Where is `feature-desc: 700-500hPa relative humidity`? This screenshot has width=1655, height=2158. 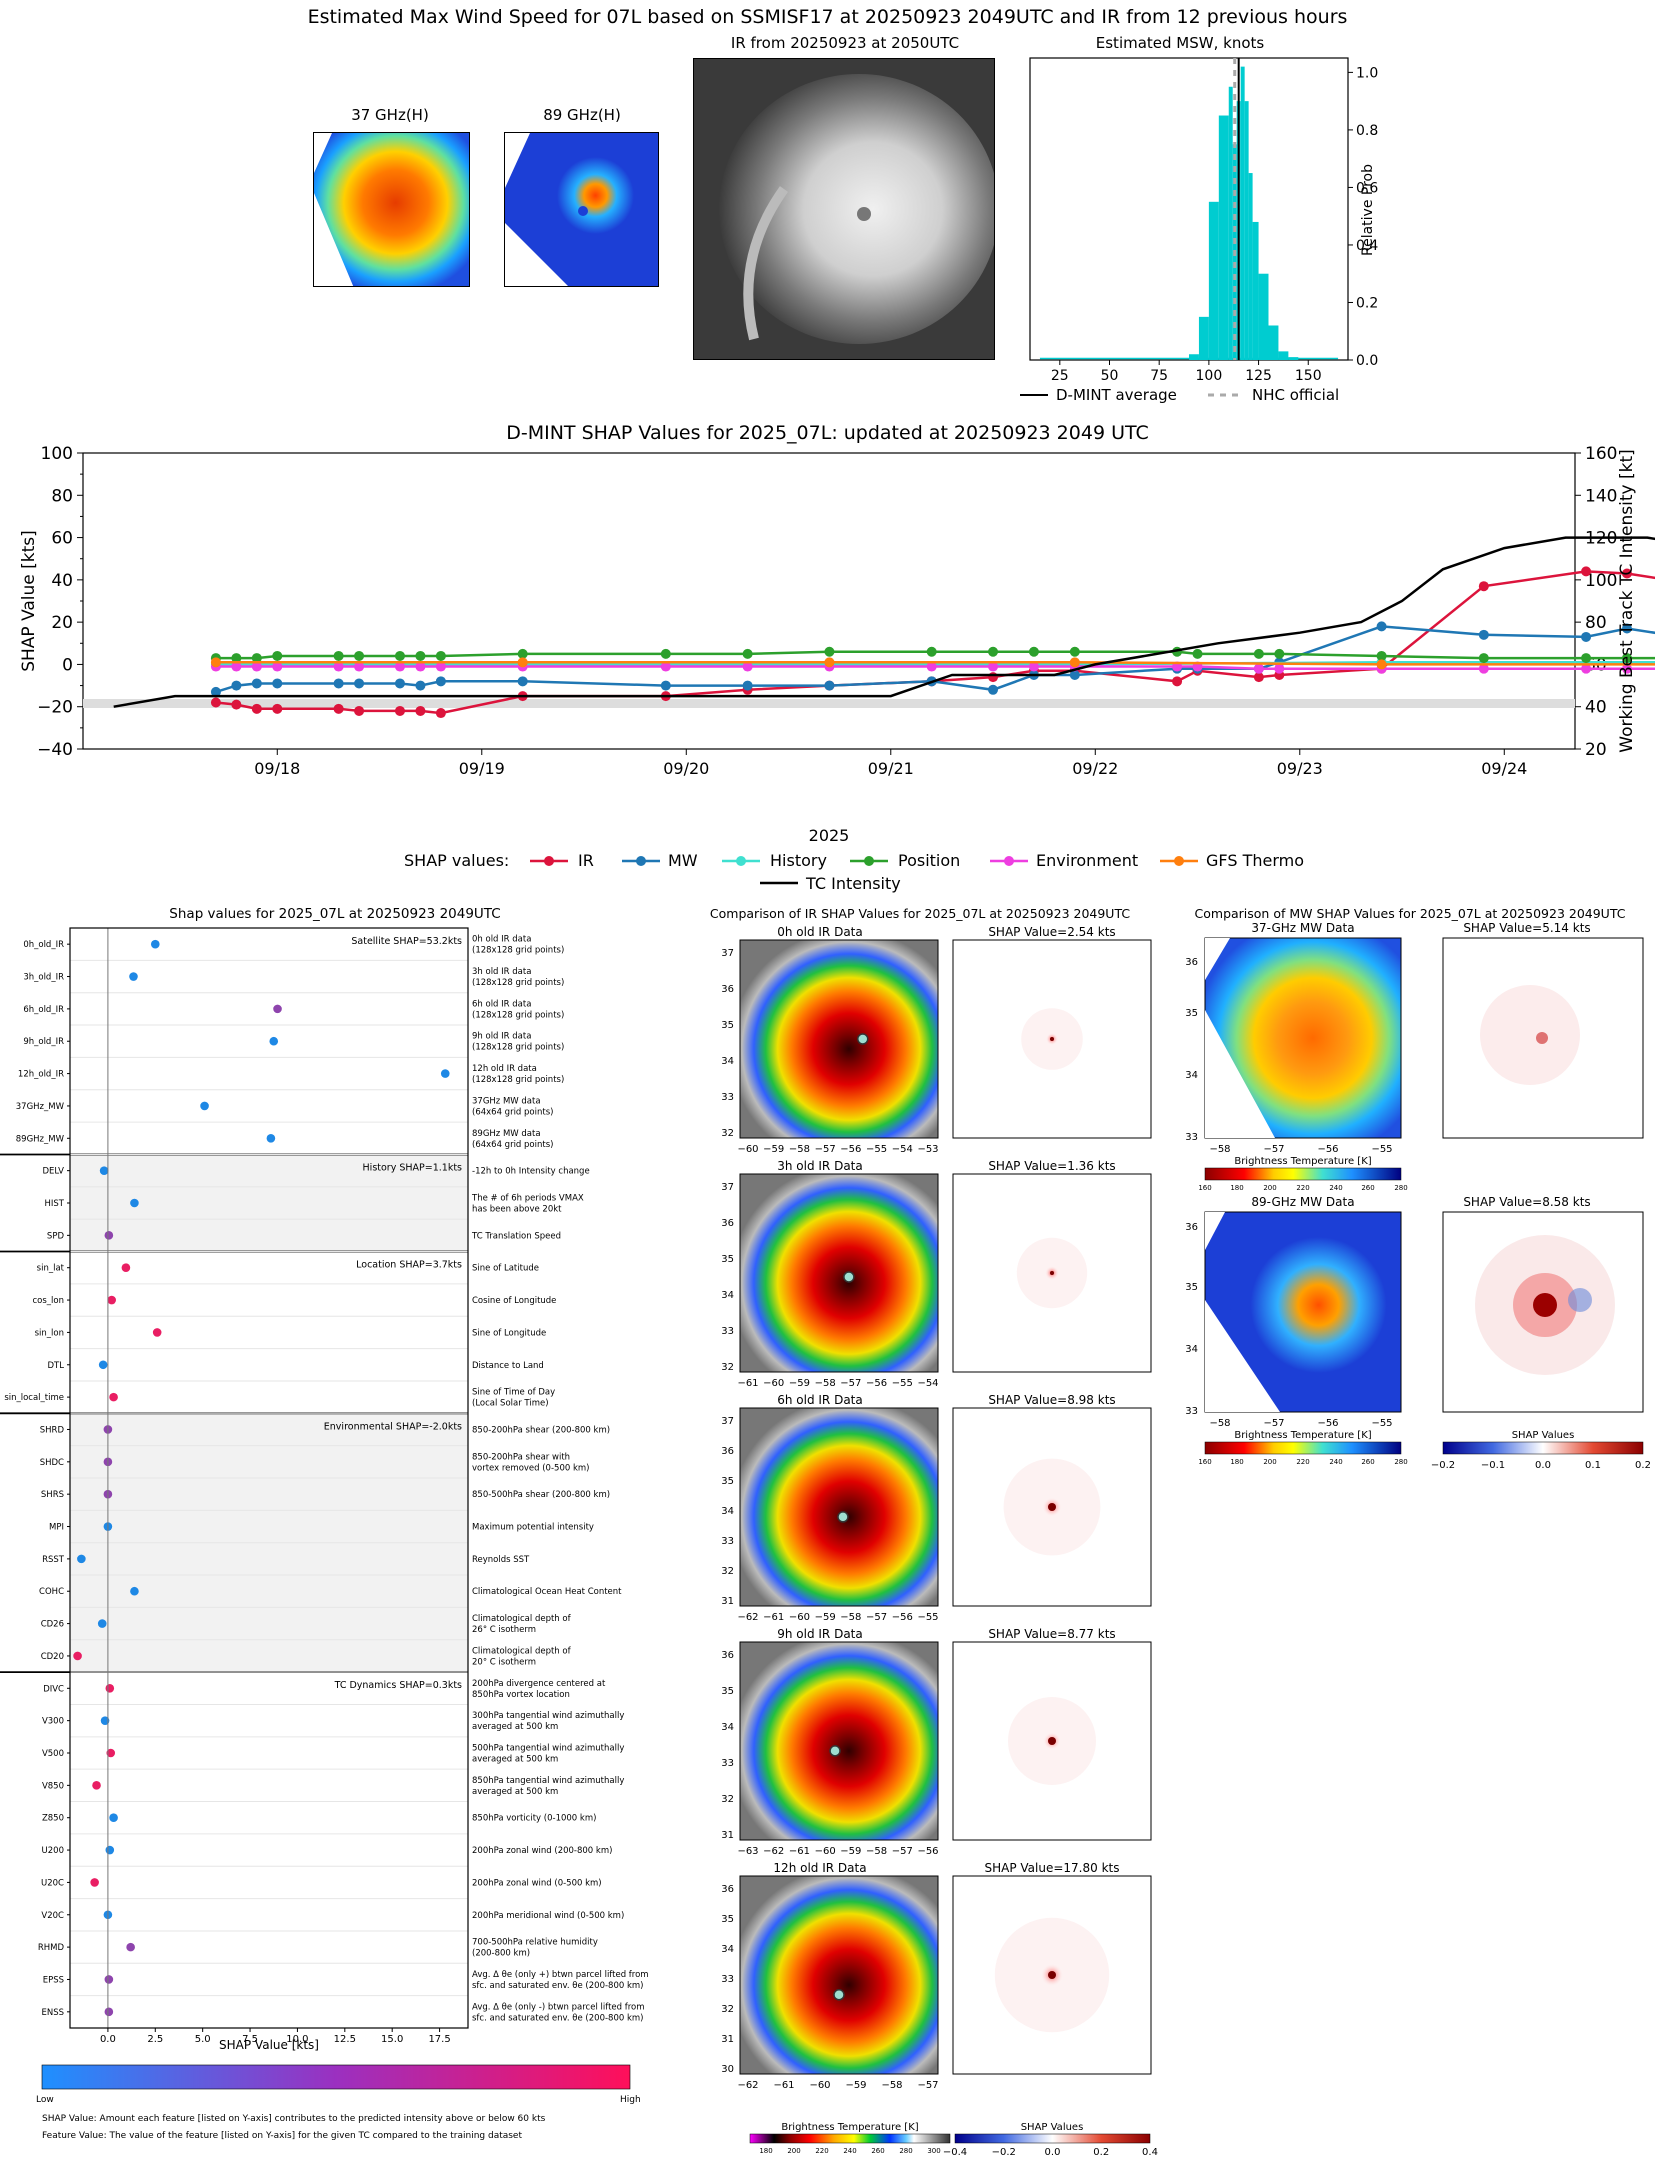 feature-desc: 700-500hPa relative humidity is located at coordinates (535, 1943).